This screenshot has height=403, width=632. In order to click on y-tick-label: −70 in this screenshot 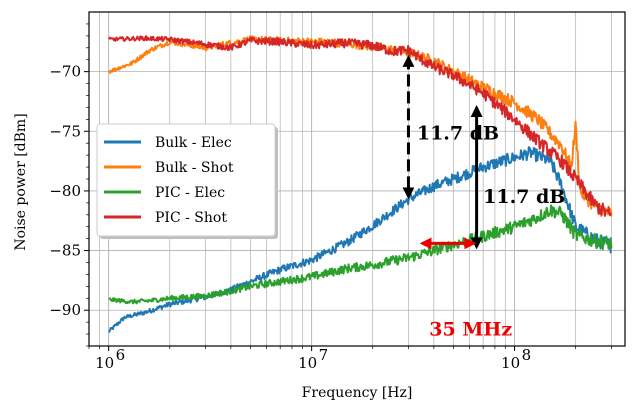, I will do `click(65, 72)`.